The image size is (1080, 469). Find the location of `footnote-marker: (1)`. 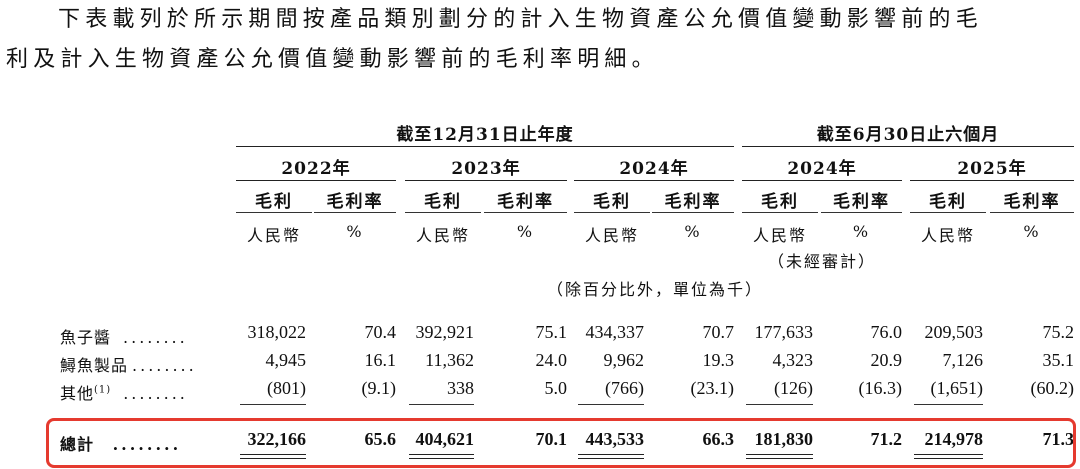

footnote-marker: (1) is located at coordinates (103, 390).